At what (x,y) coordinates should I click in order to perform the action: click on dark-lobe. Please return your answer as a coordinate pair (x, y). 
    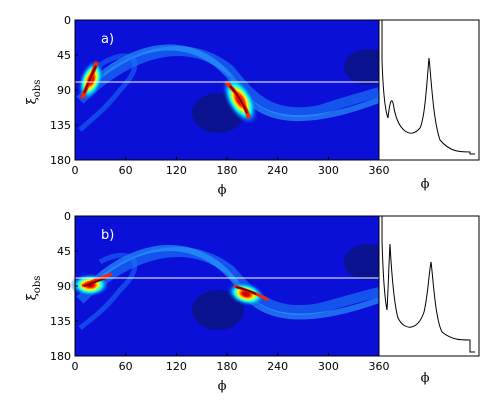
    Looking at the image, I should click on (218, 310).